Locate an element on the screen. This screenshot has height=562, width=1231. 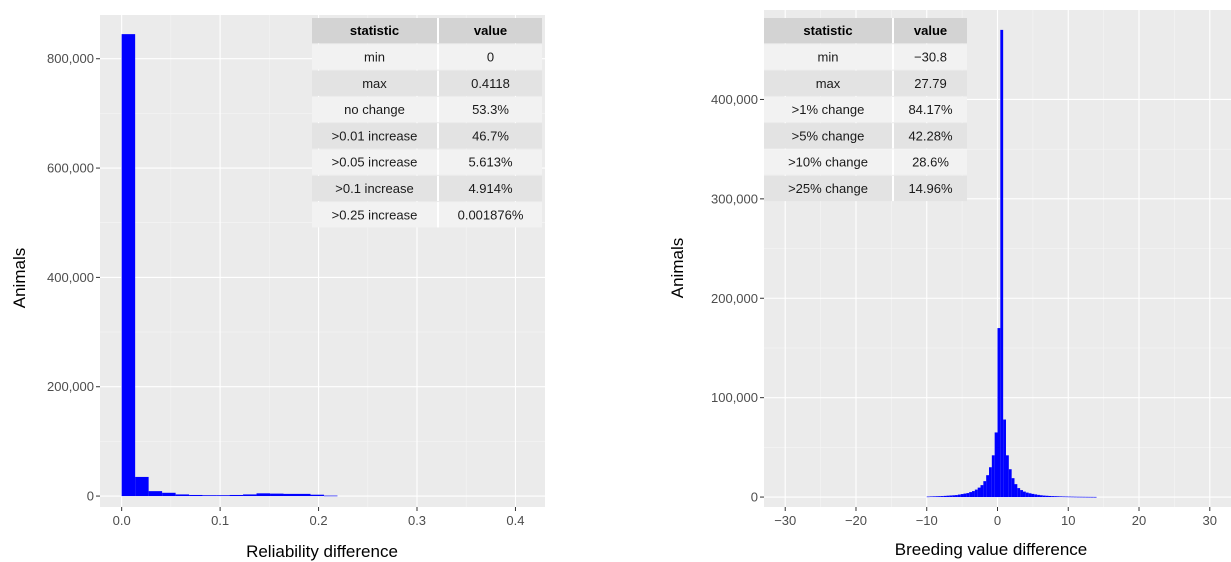
table-cell-statistic: no change is located at coordinates (374, 109).